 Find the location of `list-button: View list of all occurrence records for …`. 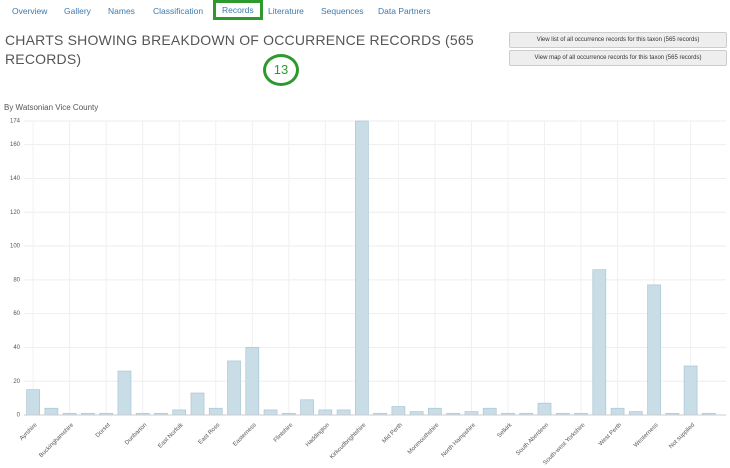

list-button: View list of all occurrence records for … is located at coordinates (618, 40).